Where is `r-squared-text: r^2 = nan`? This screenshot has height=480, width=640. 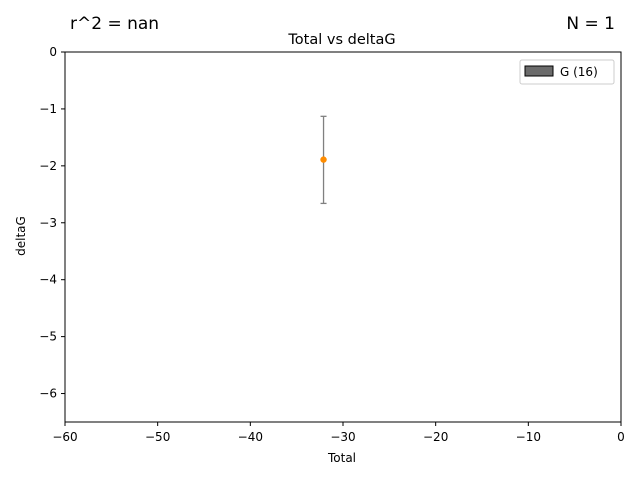 r-squared-text: r^2 = nan is located at coordinates (115, 24).